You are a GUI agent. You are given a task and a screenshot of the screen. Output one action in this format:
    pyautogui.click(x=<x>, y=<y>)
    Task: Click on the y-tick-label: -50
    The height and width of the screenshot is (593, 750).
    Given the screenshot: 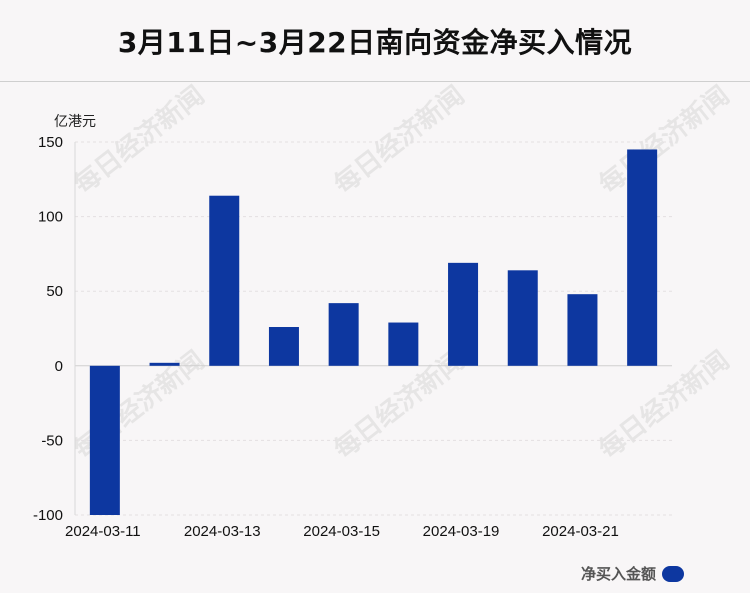 What is the action you would take?
    pyautogui.click(x=52, y=440)
    